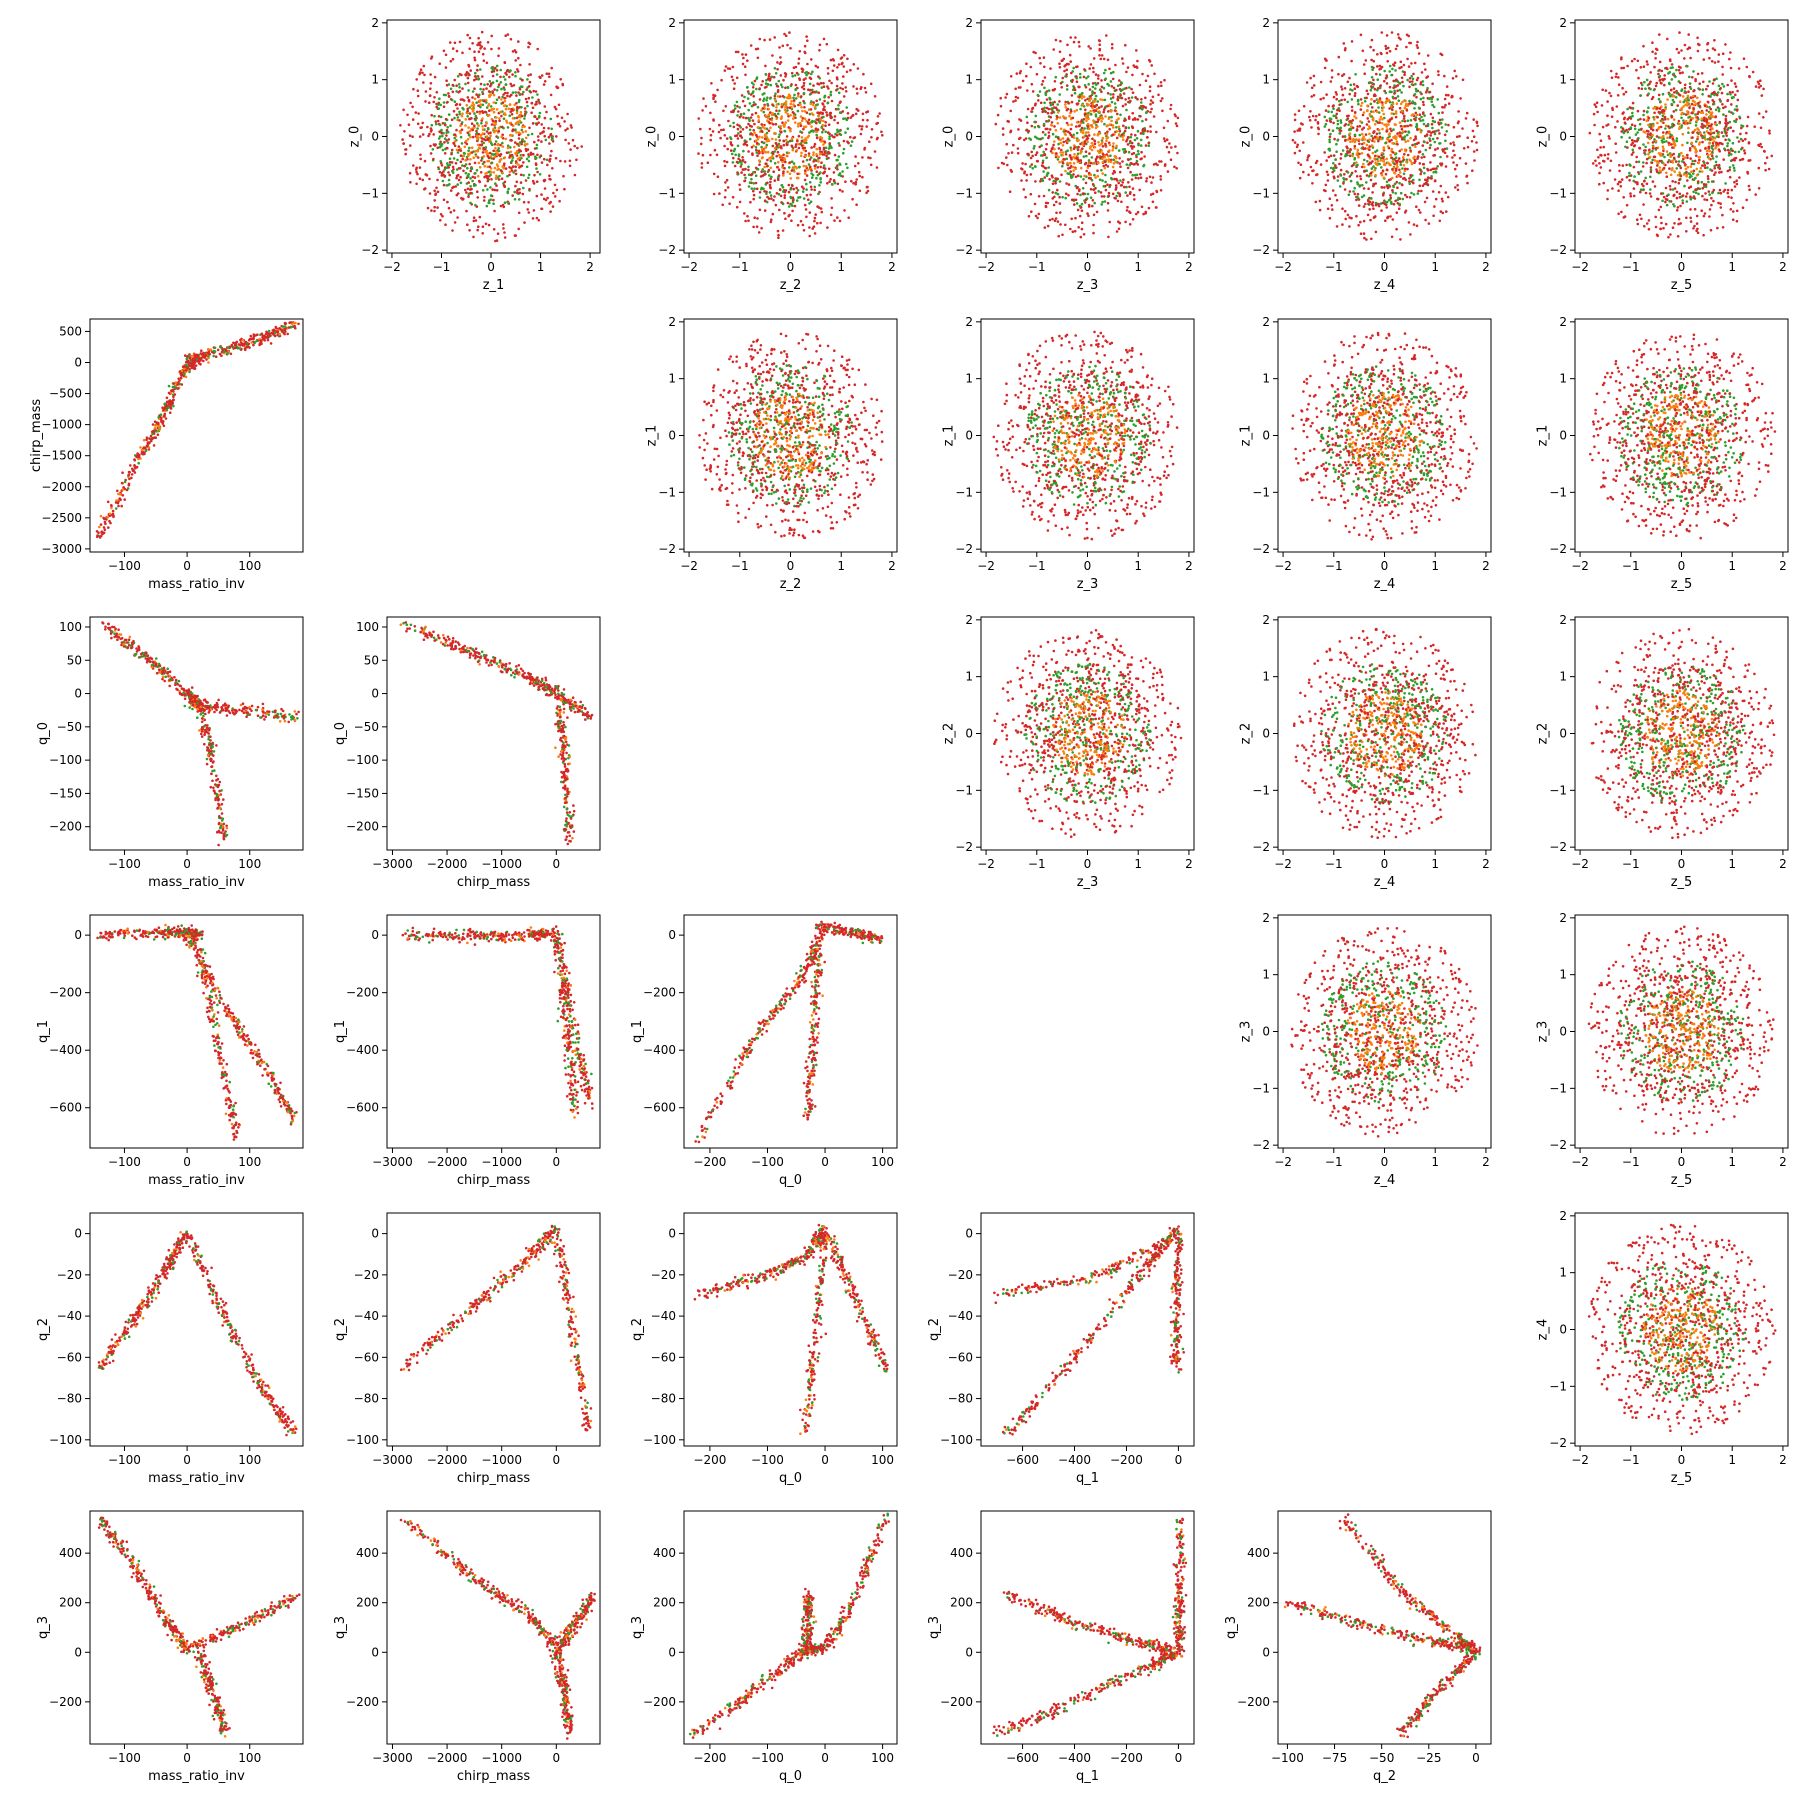 This screenshot has width=1800, height=1800. Describe the element at coordinates (1087, 136) in the screenshot. I see `points-group` at that location.